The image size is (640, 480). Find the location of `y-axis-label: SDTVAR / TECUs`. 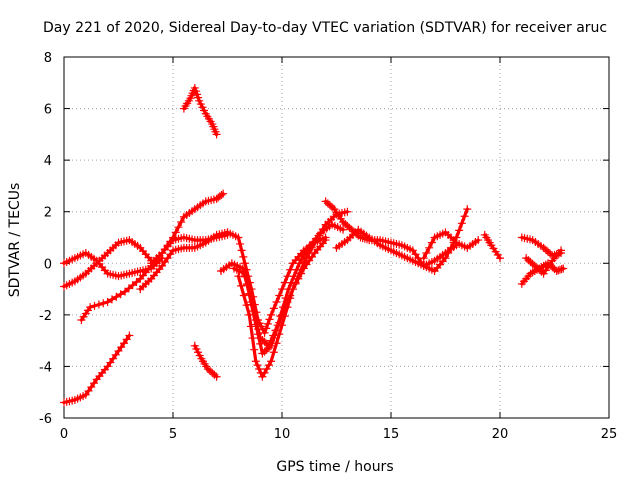

y-axis-label: SDTVAR / TECUs is located at coordinates (15, 240).